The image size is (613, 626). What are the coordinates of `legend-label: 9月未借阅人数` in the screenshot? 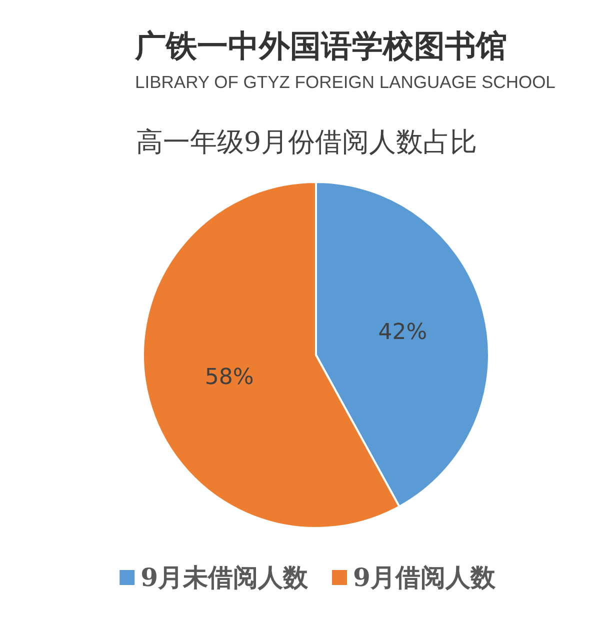 It's located at (224, 577).